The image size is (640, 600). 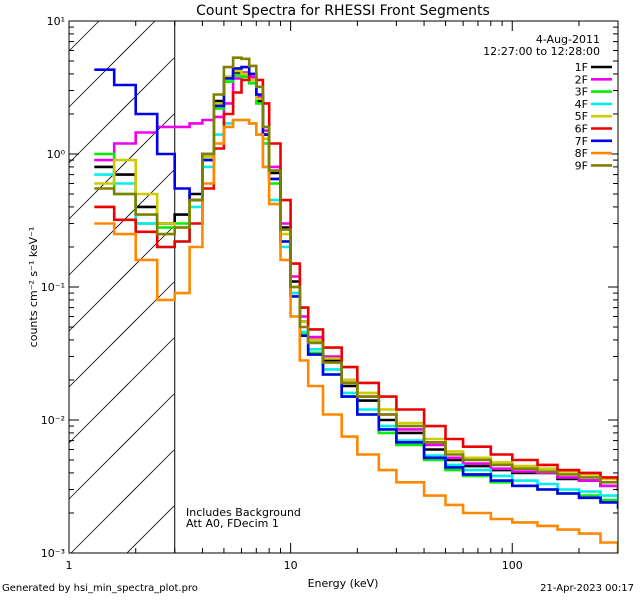 I want to click on x-tick-label: 10, so click(x=291, y=565).